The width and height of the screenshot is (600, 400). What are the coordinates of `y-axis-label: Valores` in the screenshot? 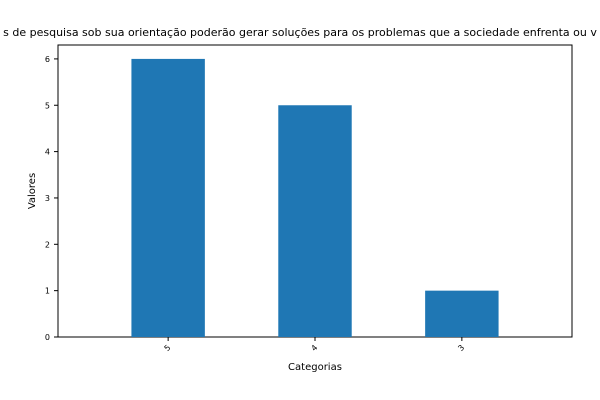 It's located at (32, 191).